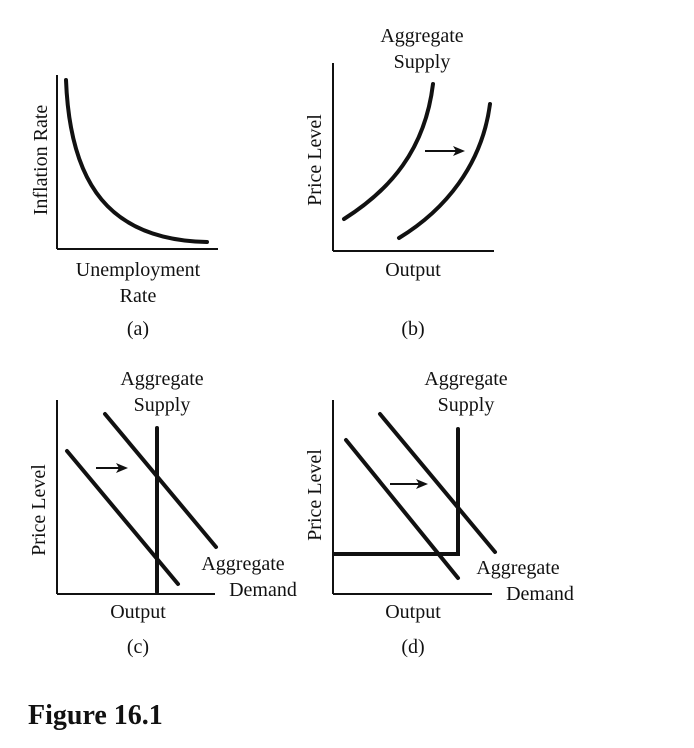  What do you see at coordinates (517, 568) in the screenshot?
I see `panel-d-demand-label-line1: Aggregate` at bounding box center [517, 568].